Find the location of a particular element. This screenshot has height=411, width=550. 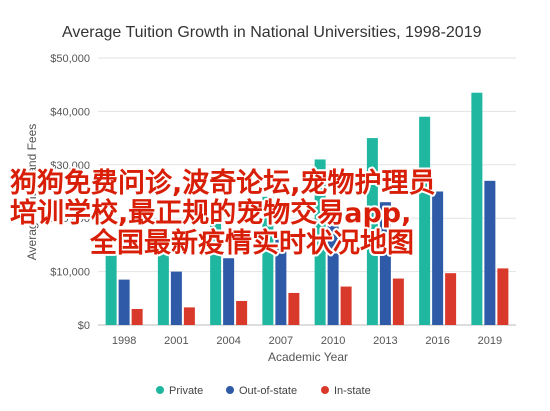

bar-private-1998 is located at coordinates (111, 287).